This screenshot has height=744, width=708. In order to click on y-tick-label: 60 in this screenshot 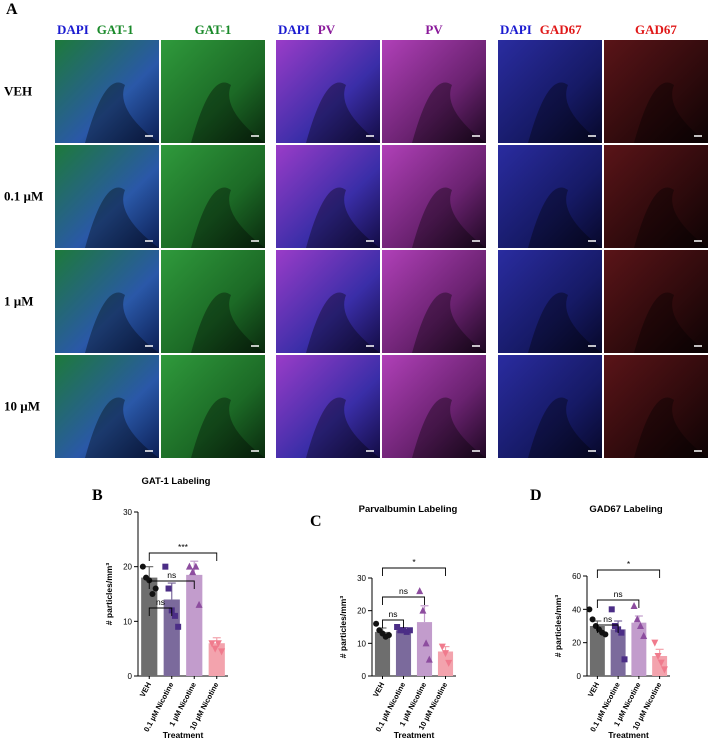, I will do `click(576, 576)`.